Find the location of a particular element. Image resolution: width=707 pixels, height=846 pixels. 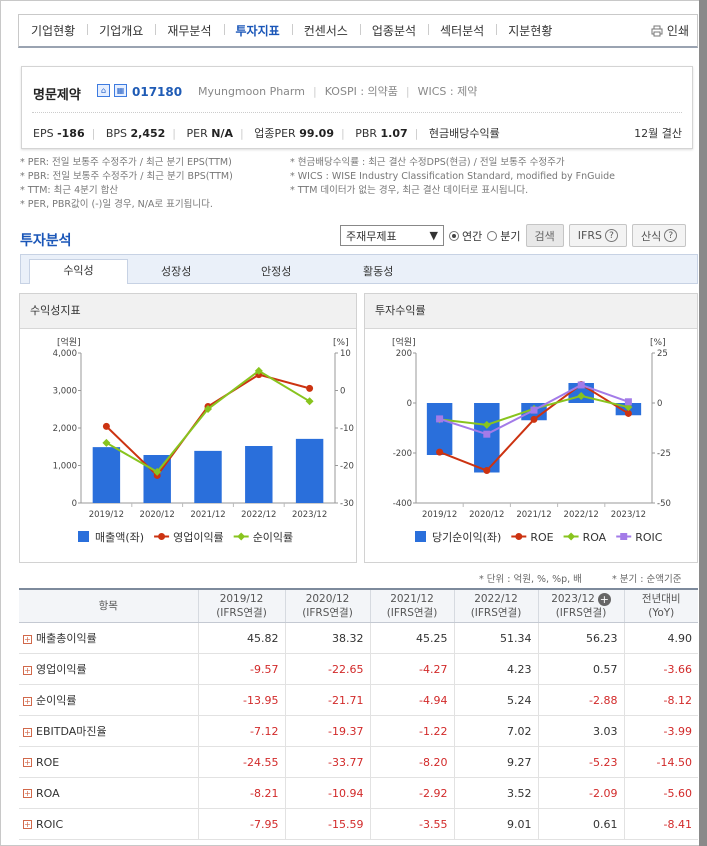

tab-consensus: 컨센서스 is located at coordinates (325, 30).